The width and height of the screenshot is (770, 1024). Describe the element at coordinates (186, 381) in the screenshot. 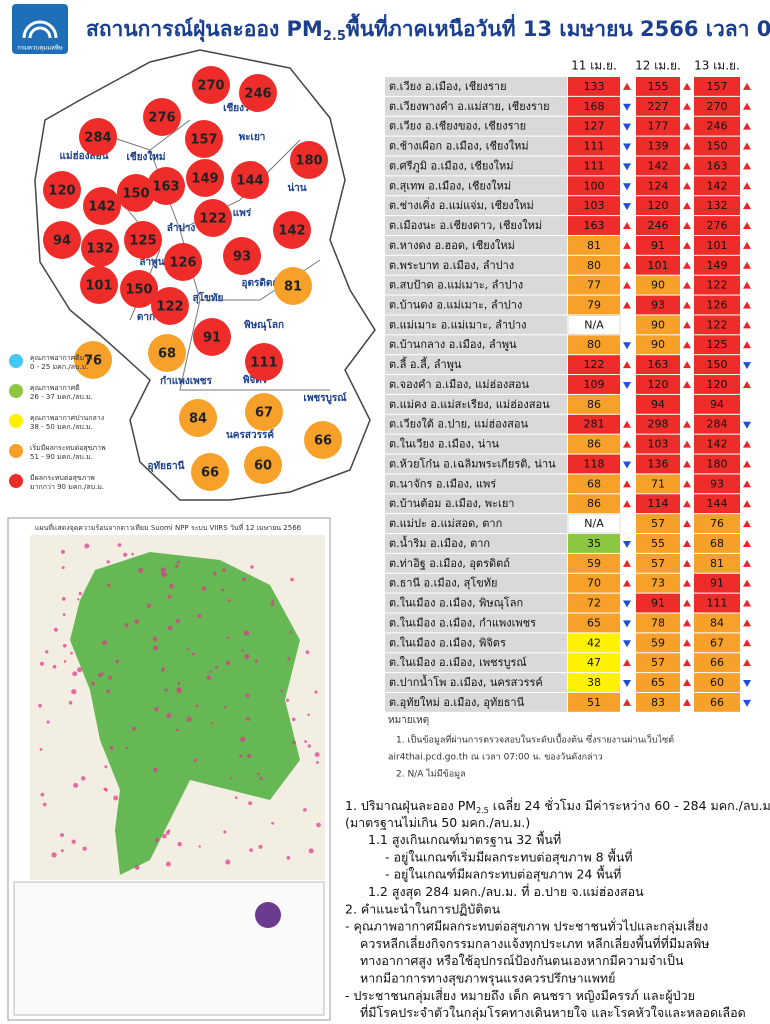

I see `province-label: กำแพงเพชร` at that location.